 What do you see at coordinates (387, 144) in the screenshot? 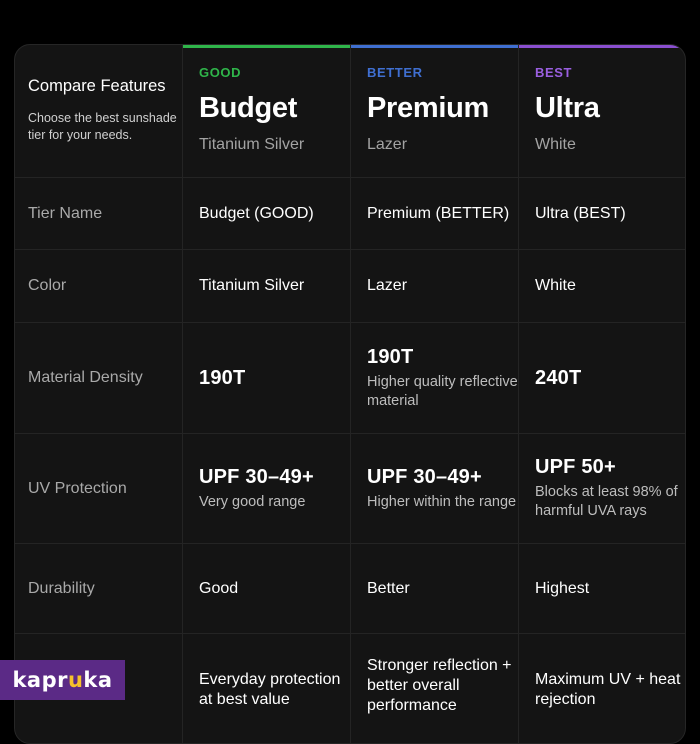
I see `tier-color: Lazer` at bounding box center [387, 144].